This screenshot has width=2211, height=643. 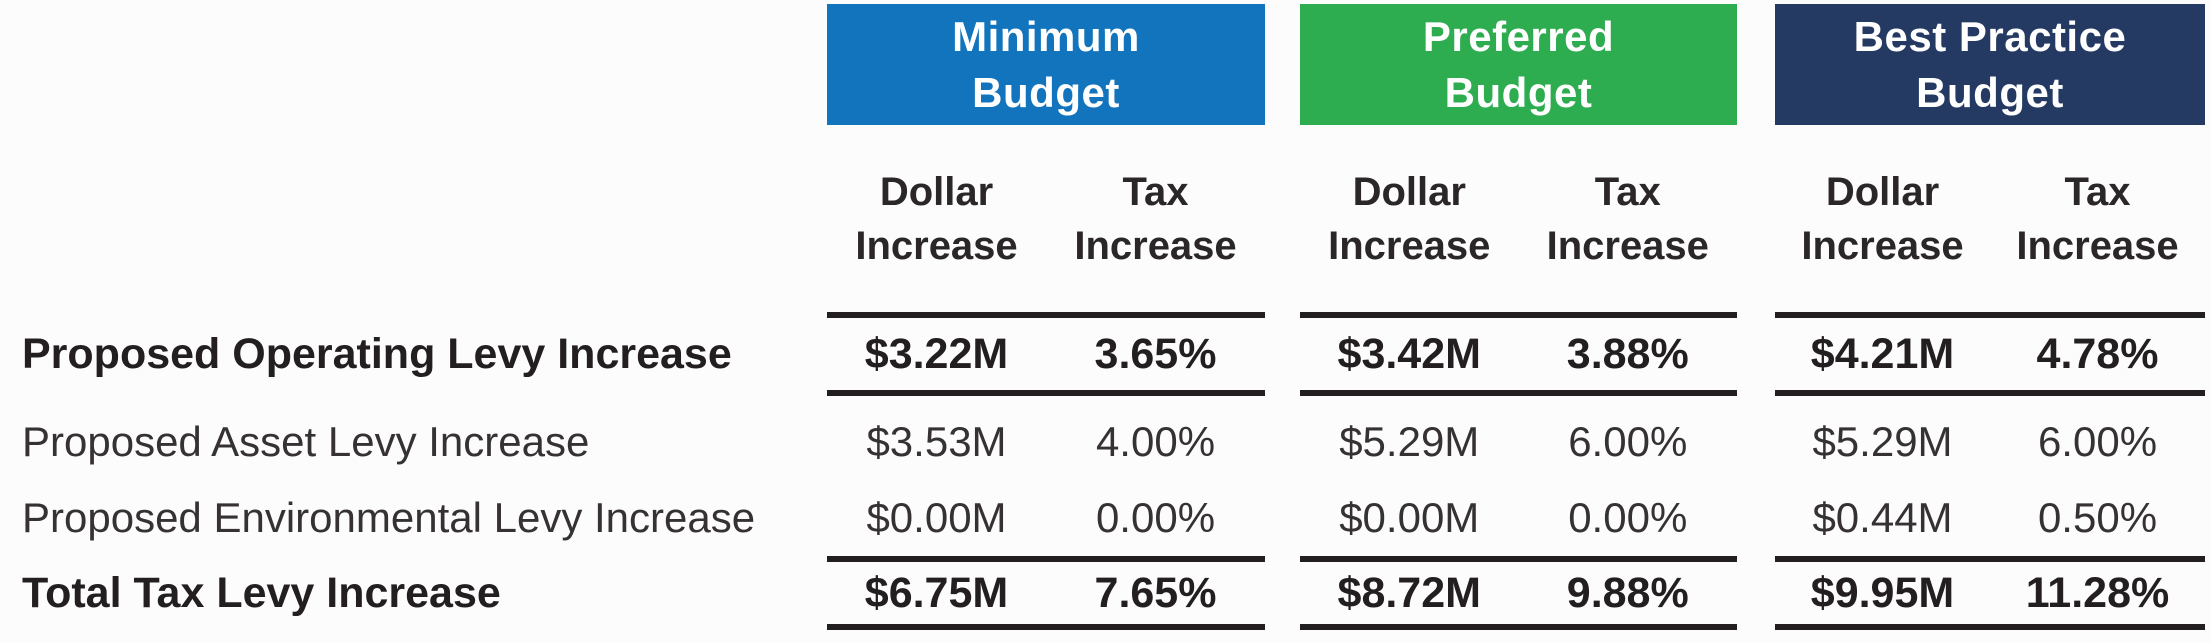 What do you see at coordinates (1046, 354) in the screenshot?
I see `table-row: $3.22M 3.65%` at bounding box center [1046, 354].